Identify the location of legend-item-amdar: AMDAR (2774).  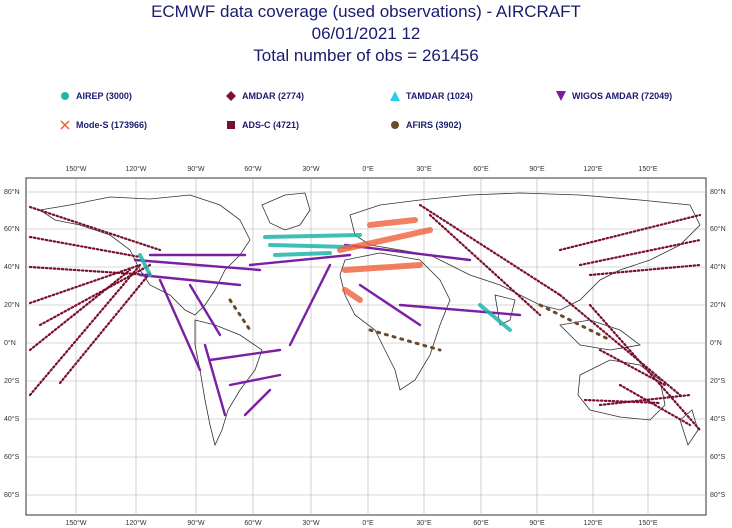
(265, 96).